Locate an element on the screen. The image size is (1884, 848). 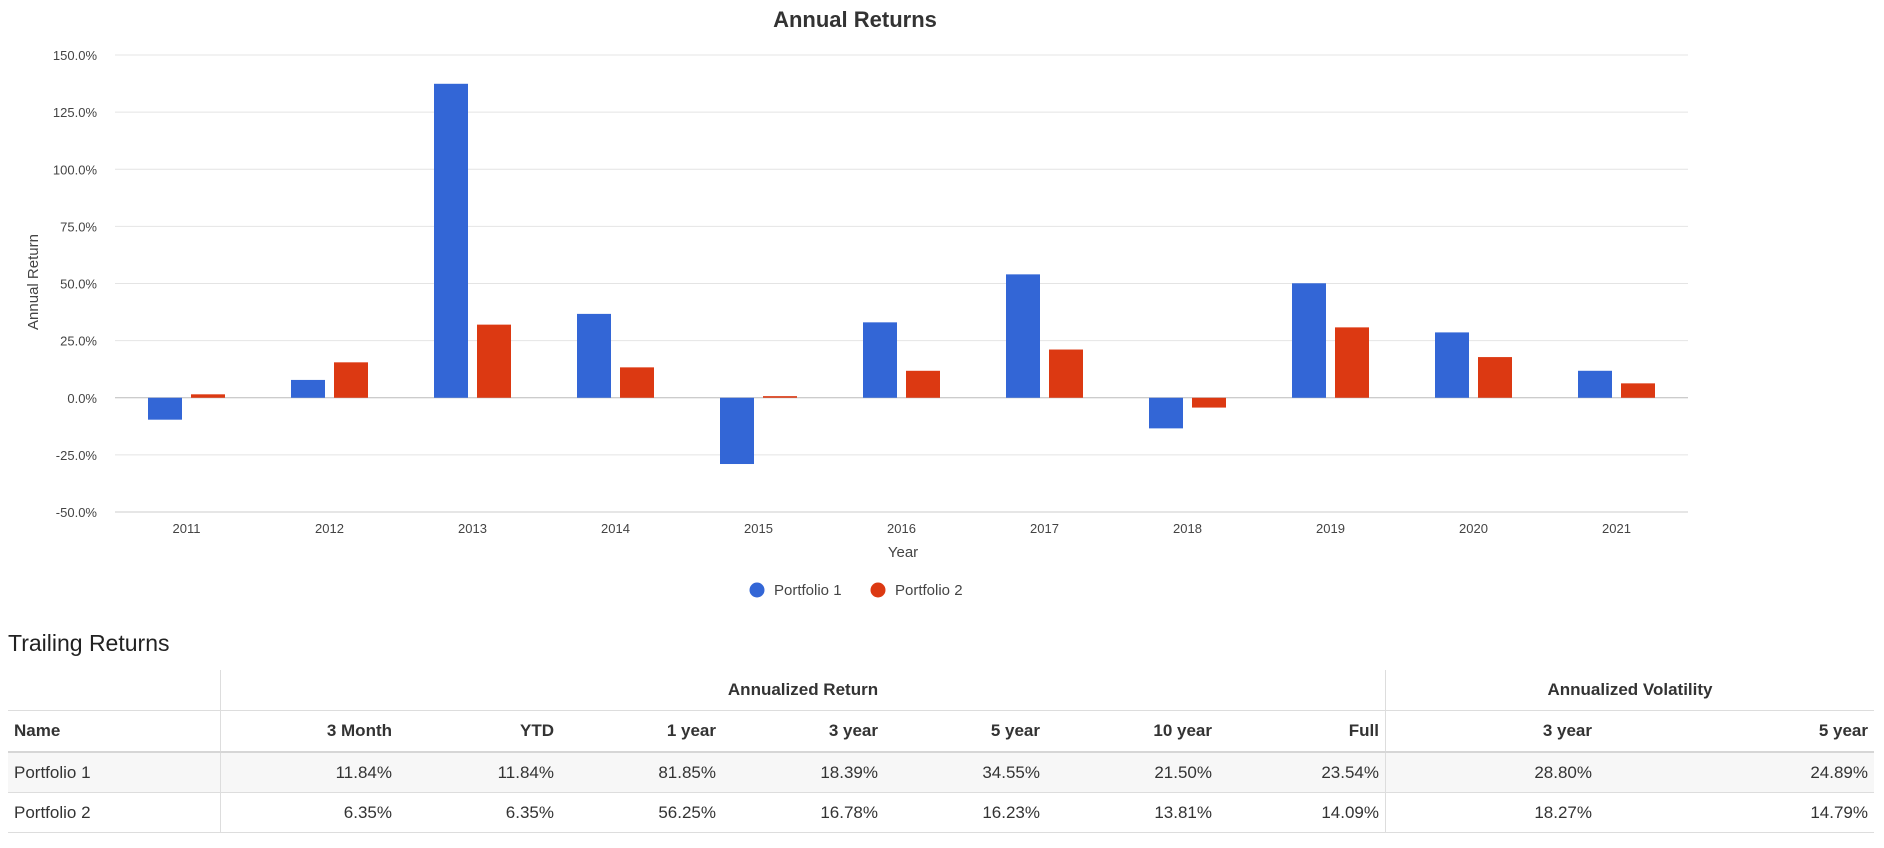
legend-label-1: Portfolio 1 is located at coordinates (808, 590).